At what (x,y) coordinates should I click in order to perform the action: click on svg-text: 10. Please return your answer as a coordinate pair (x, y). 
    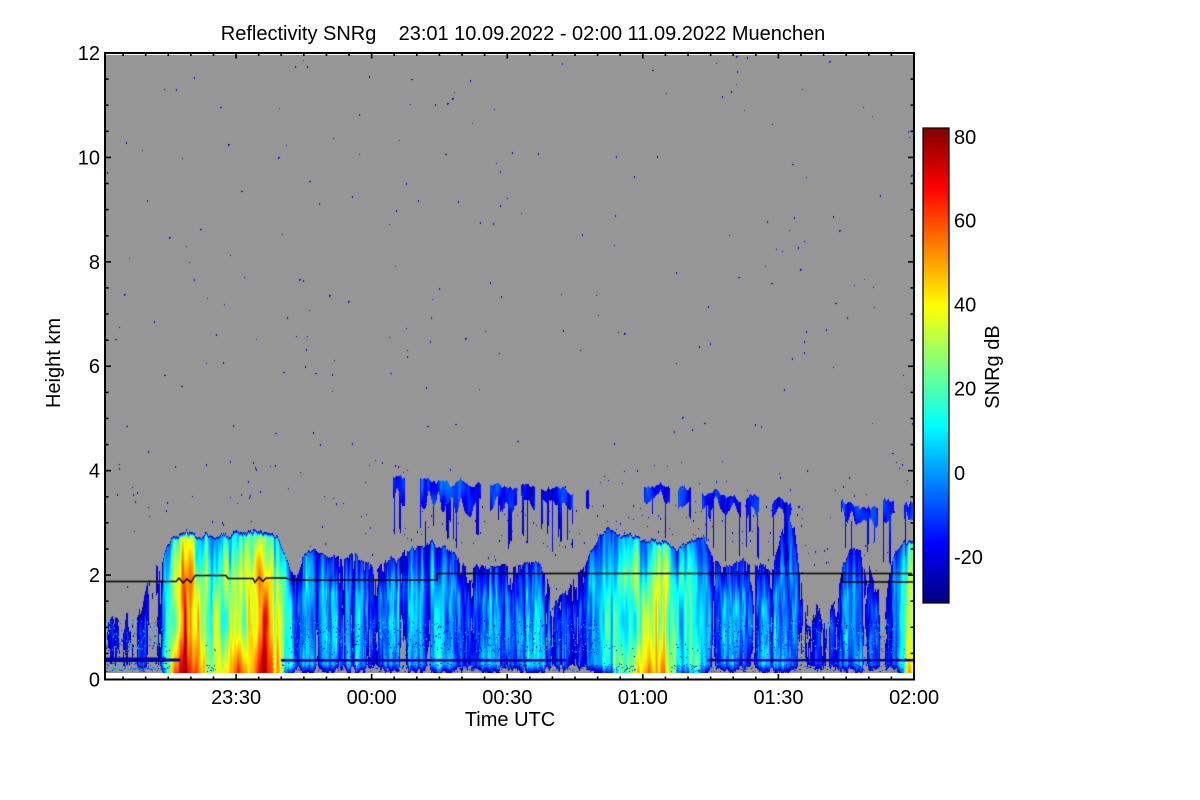
    Looking at the image, I should click on (89, 158).